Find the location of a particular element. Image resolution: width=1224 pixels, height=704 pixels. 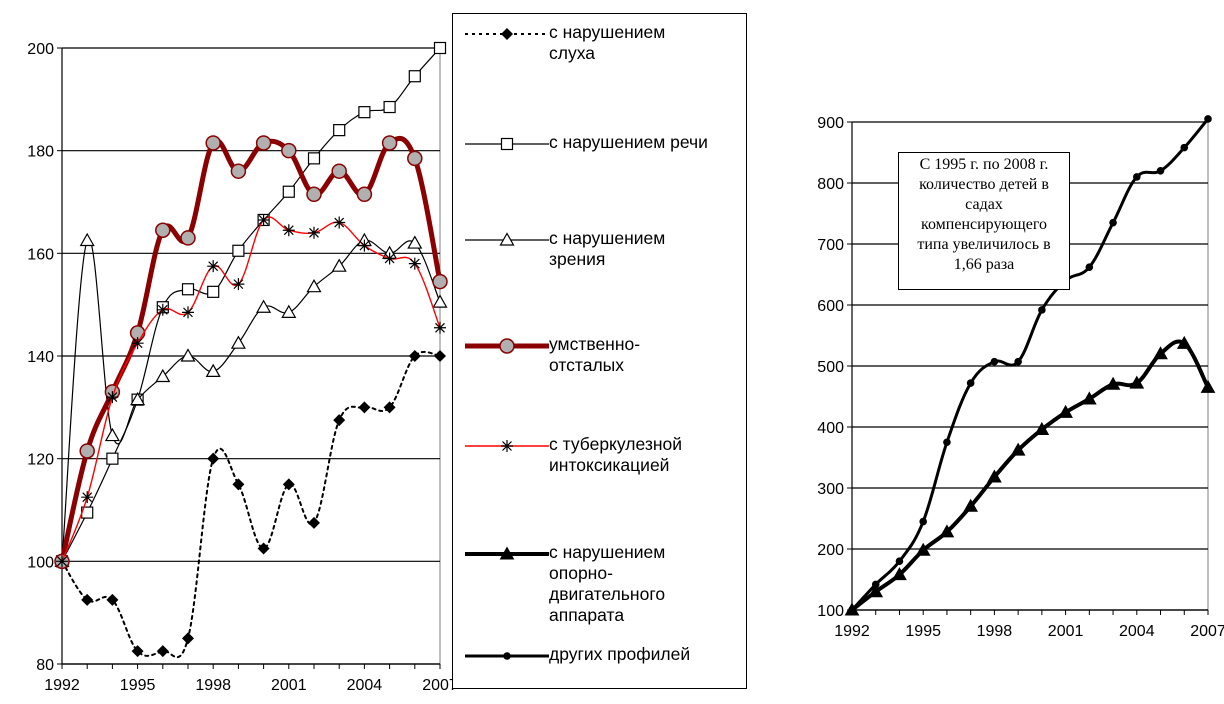

legend-label-line: с нарушением is located at coordinates (607, 552).